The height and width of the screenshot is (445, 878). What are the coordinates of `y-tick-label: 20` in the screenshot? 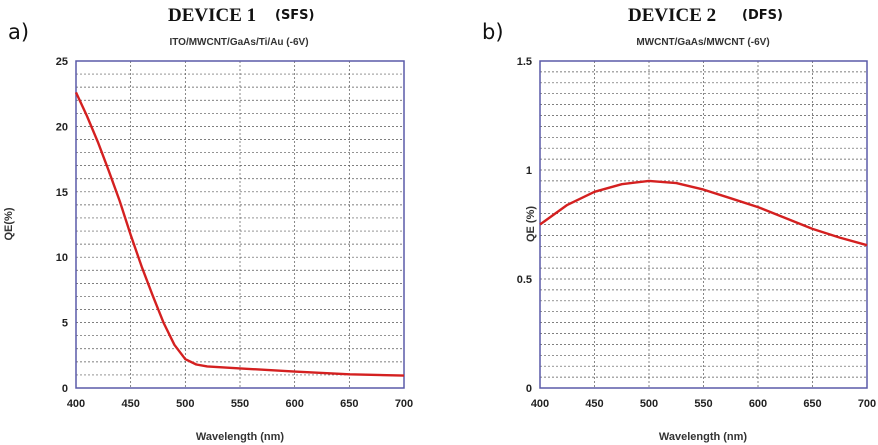 It's located at (62, 127).